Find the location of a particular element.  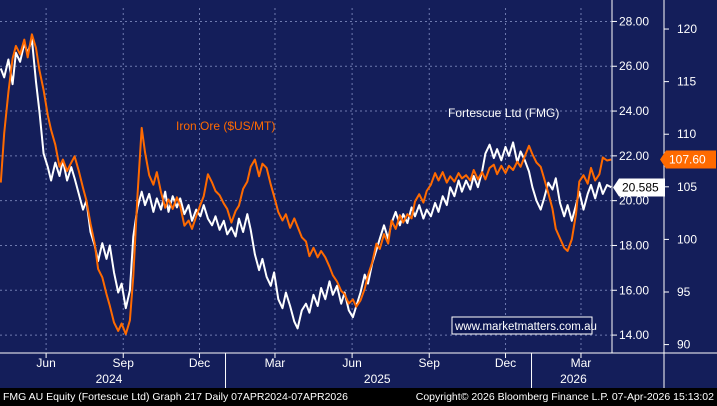

right-axis-tick-label: 110 is located at coordinates (686, 134).